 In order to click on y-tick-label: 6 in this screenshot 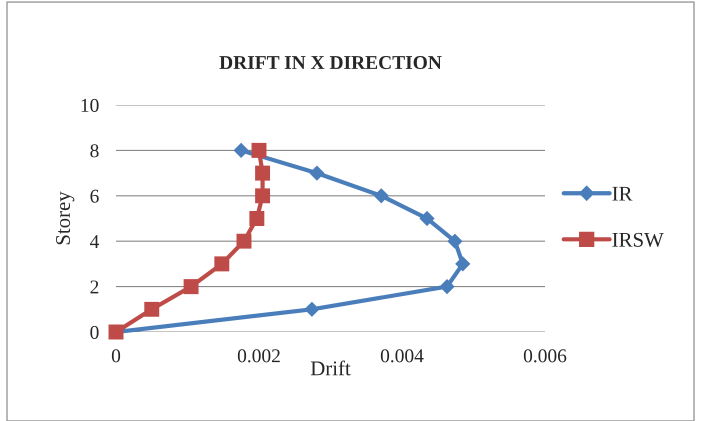, I will do `click(94, 196)`.